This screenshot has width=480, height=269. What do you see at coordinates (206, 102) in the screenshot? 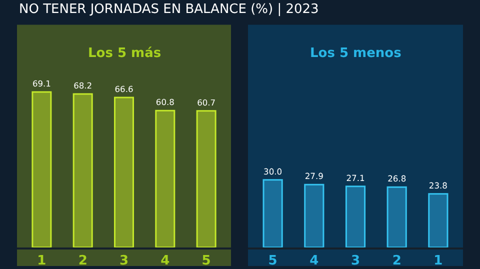
I see `data-label: 60.7` at bounding box center [206, 102].